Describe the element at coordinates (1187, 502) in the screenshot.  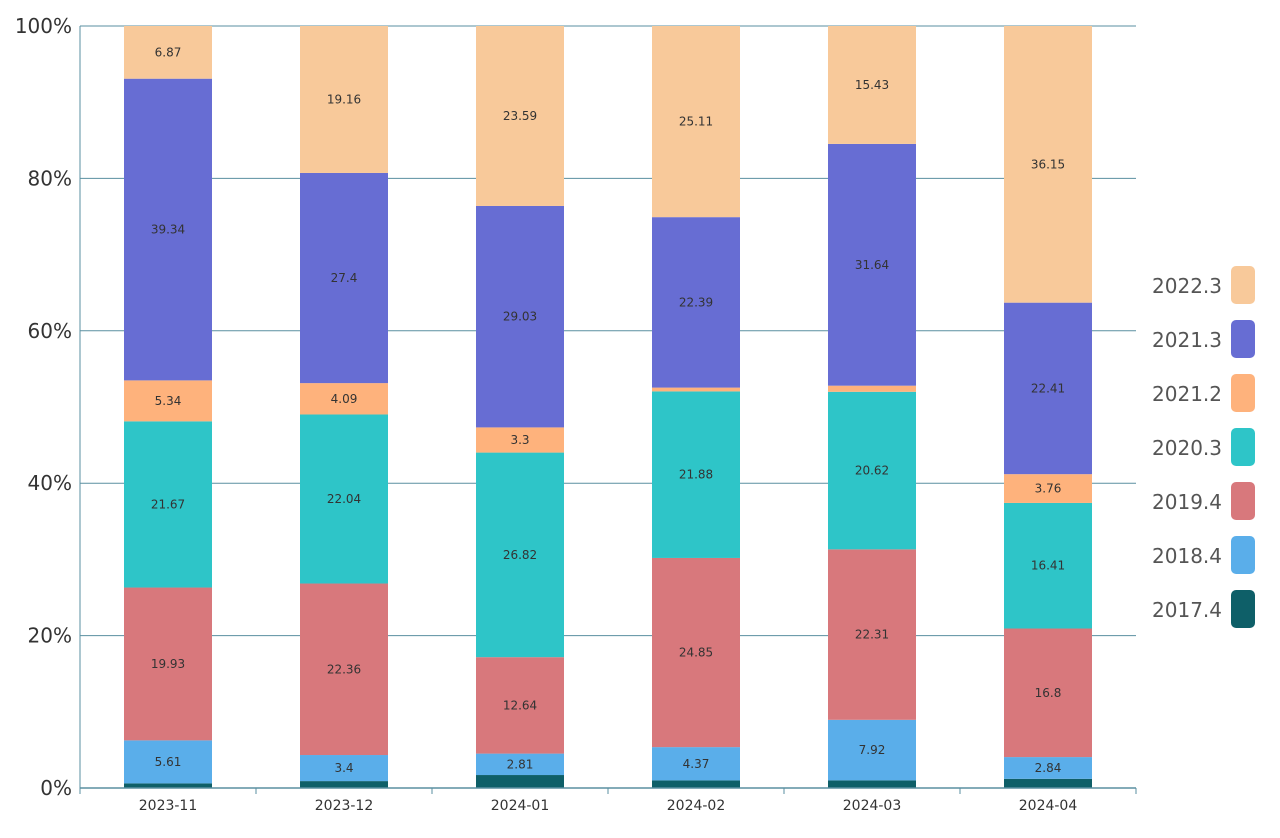
I see `legend-label-2019-4: 2019.4` at that location.